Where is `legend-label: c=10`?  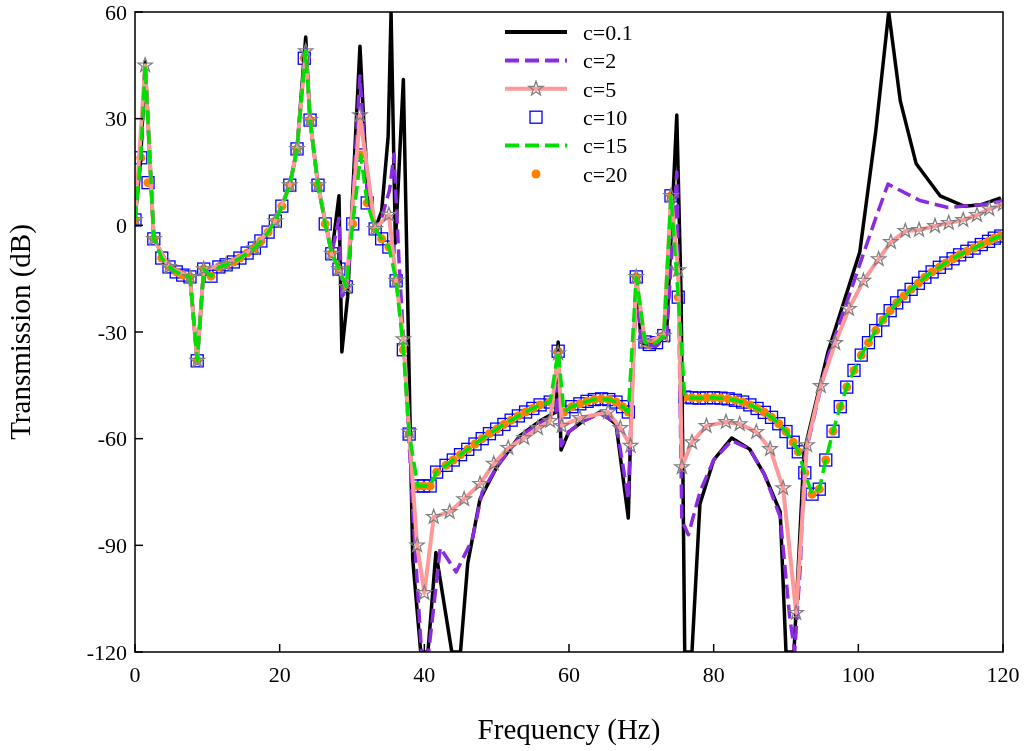 legend-label: c=10 is located at coordinates (605, 117).